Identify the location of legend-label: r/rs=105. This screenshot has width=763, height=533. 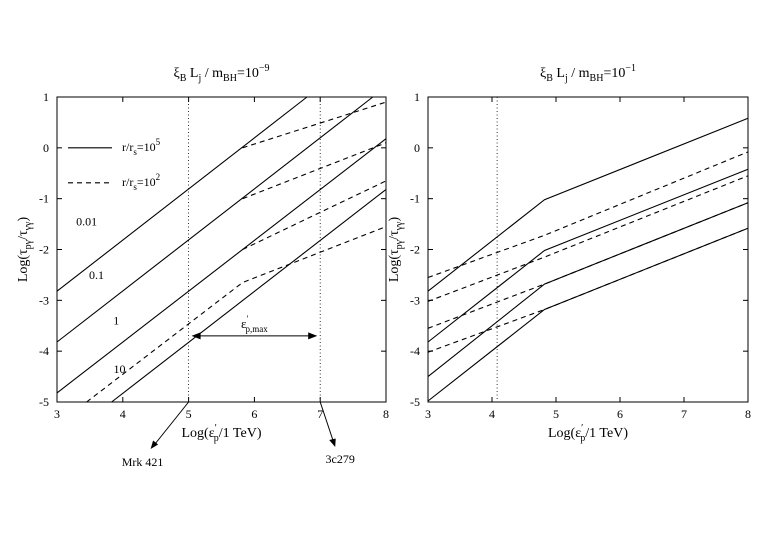
(141, 147).